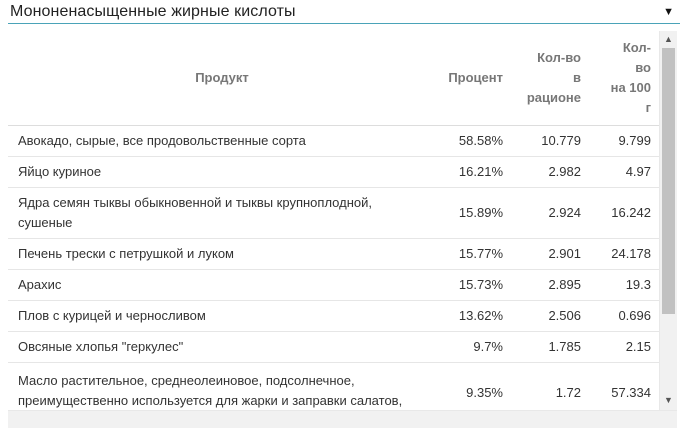 This screenshot has width=693, height=430. What do you see at coordinates (624, 141) in the screenshot?
I see `cell-per100: 9.799` at bounding box center [624, 141].